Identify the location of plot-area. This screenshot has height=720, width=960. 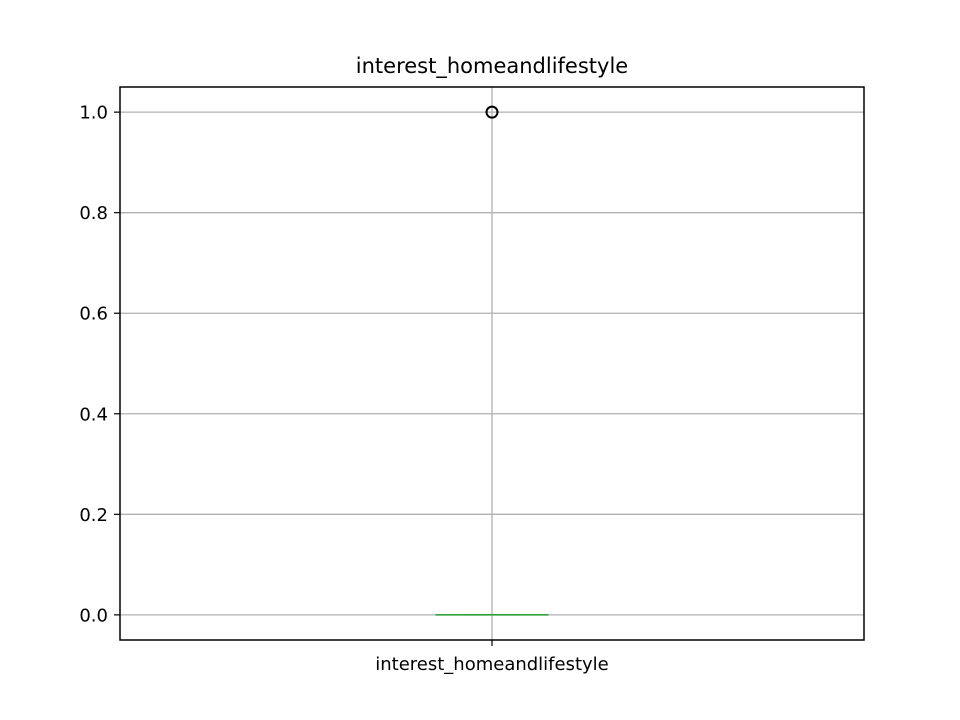
(492, 360).